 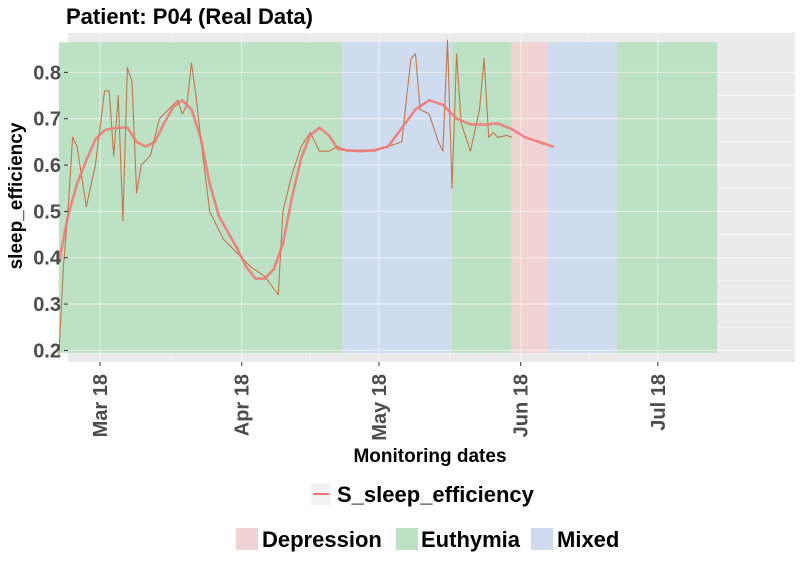 I want to click on x-tick-label: May 18, so click(x=380, y=407).